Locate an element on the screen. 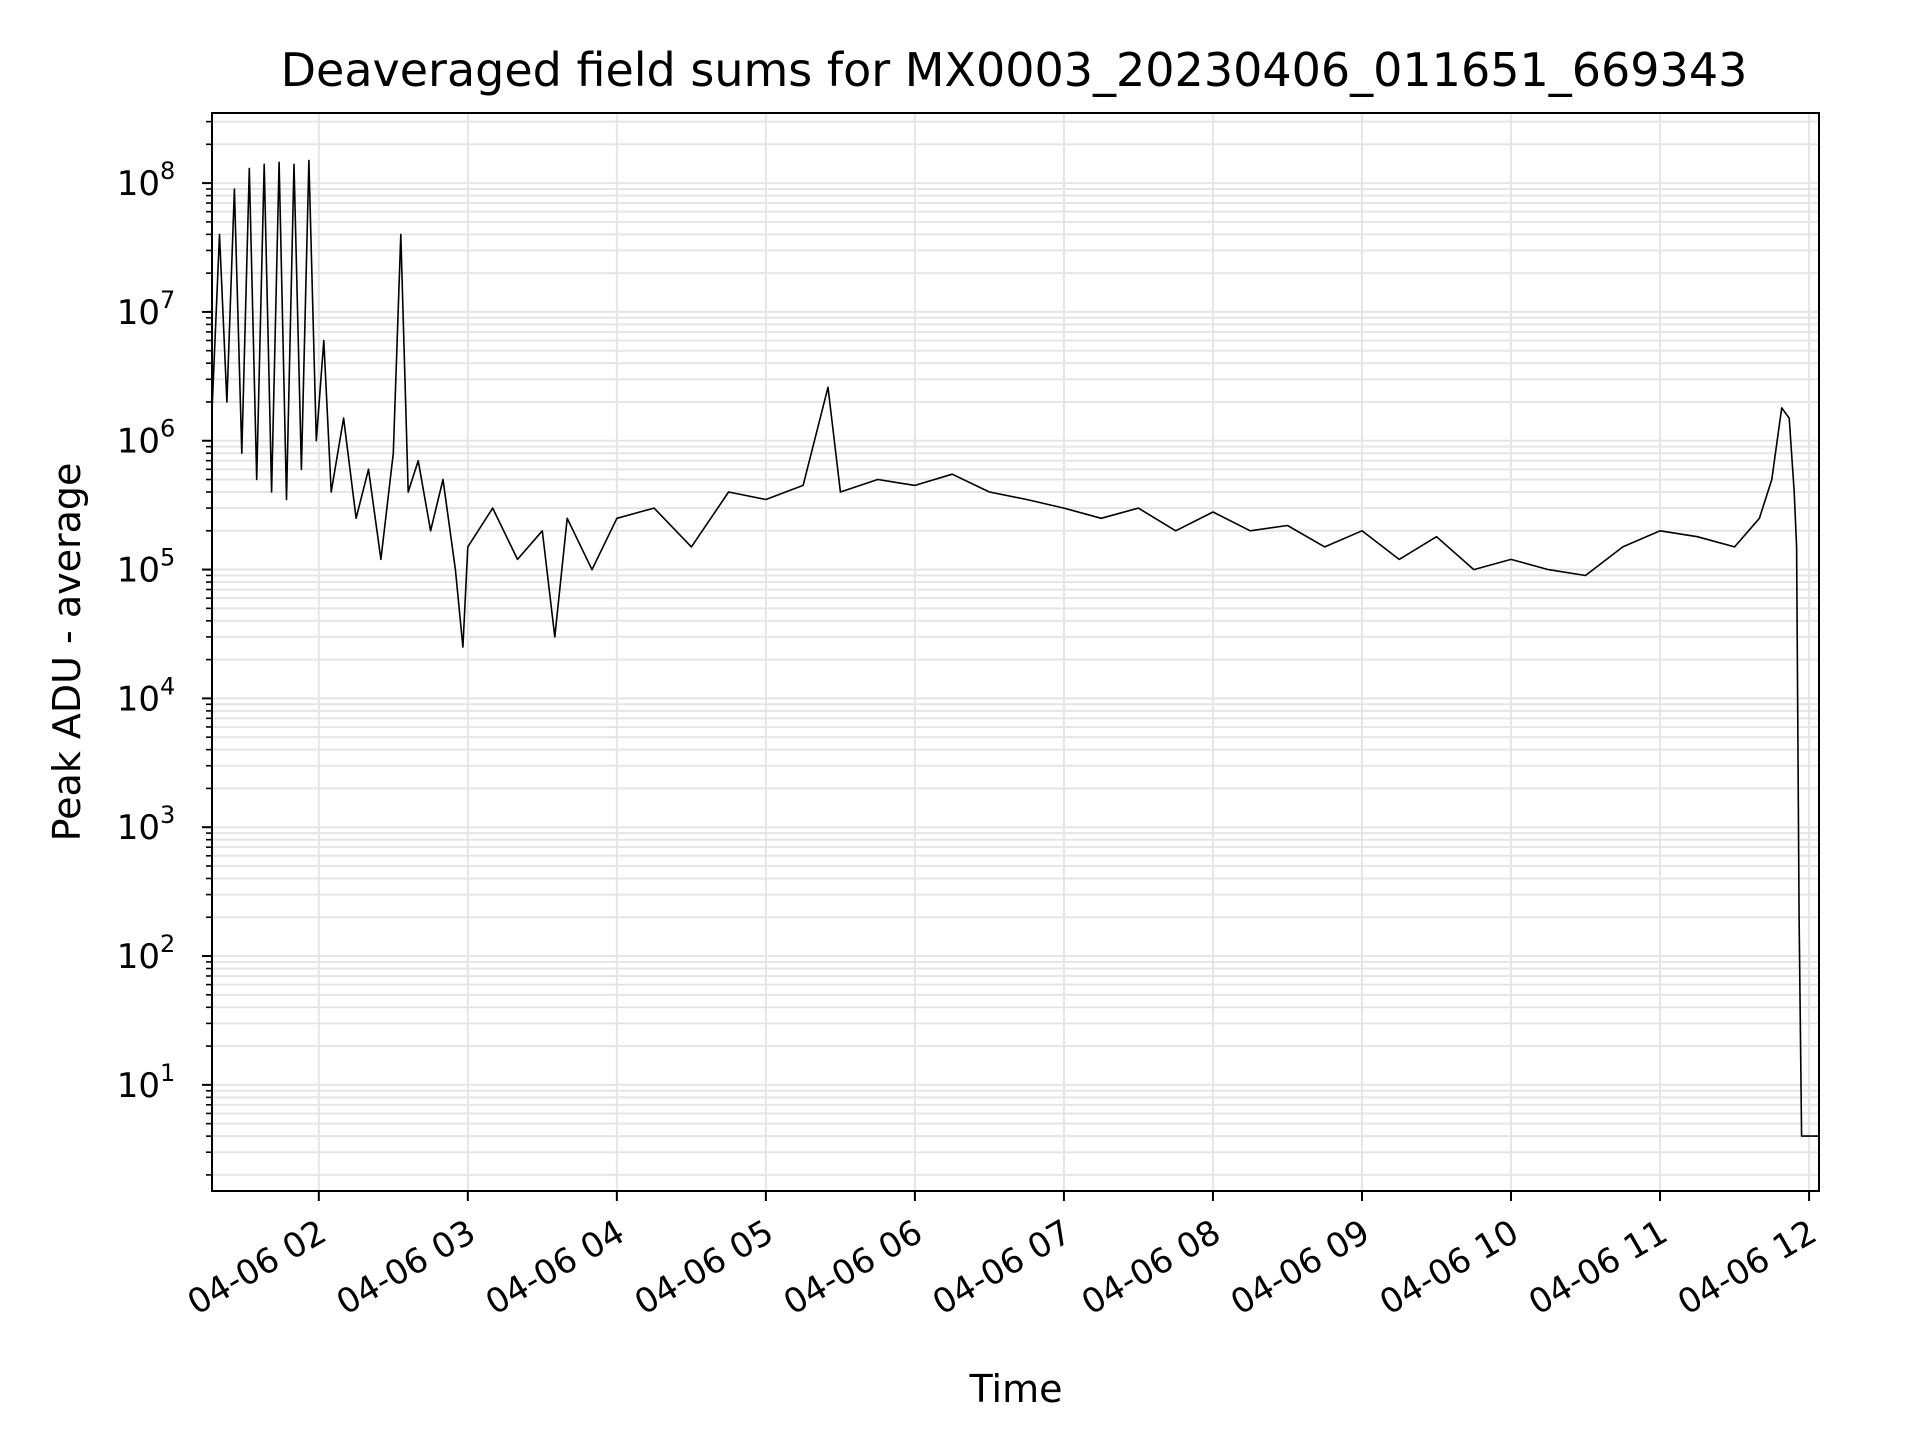  y-axis: 10¹ 10² 10³ 10⁴ 10⁵ 10⁶ 10⁷ 10⁸ is located at coordinates (164, 648).